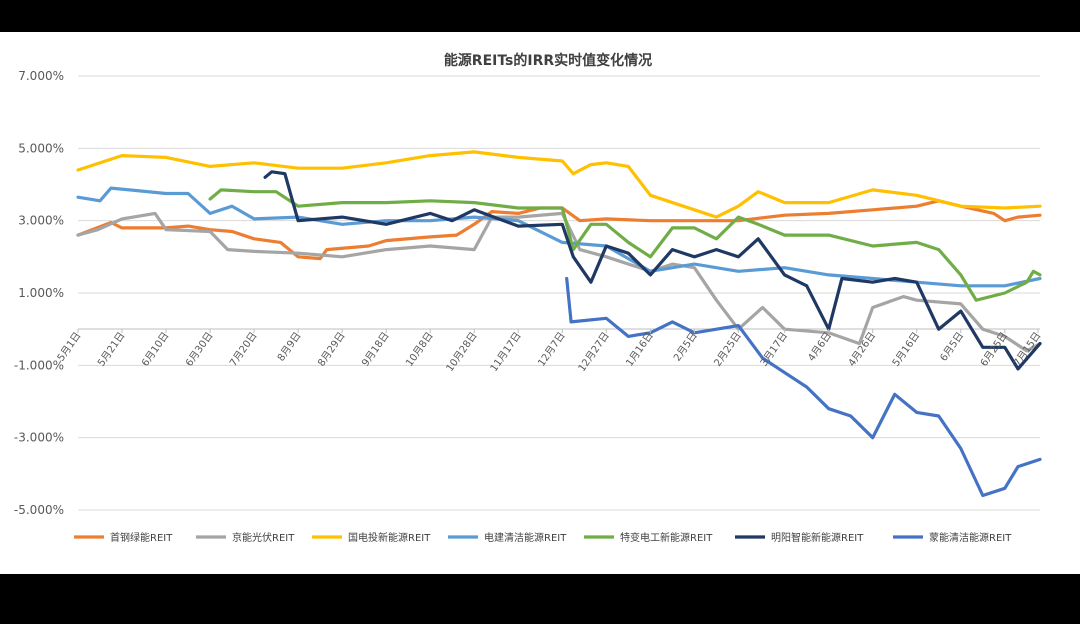 This screenshot has width=1080, height=624. Describe the element at coordinates (506, 352) in the screenshot. I see `x-tick-label: 11月17日` at that location.